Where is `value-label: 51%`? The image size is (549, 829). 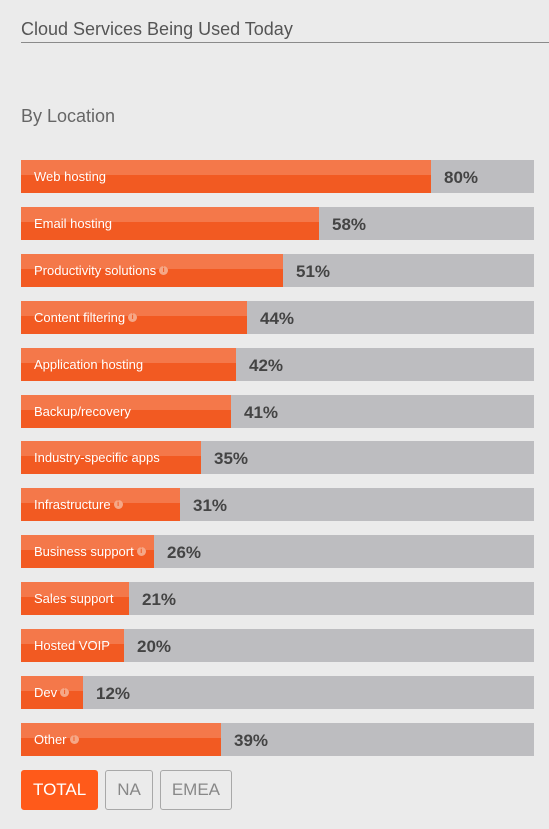 value-label: 51% is located at coordinates (313, 271).